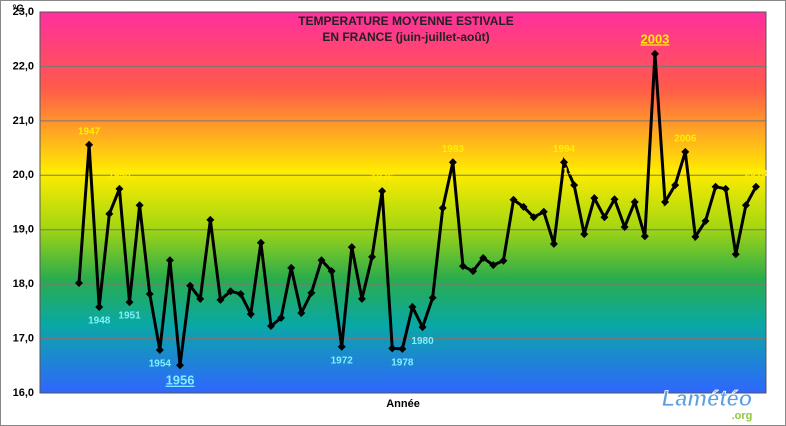  What do you see at coordinates (129, 316) in the screenshot?
I see `point-label: 1951` at bounding box center [129, 316].